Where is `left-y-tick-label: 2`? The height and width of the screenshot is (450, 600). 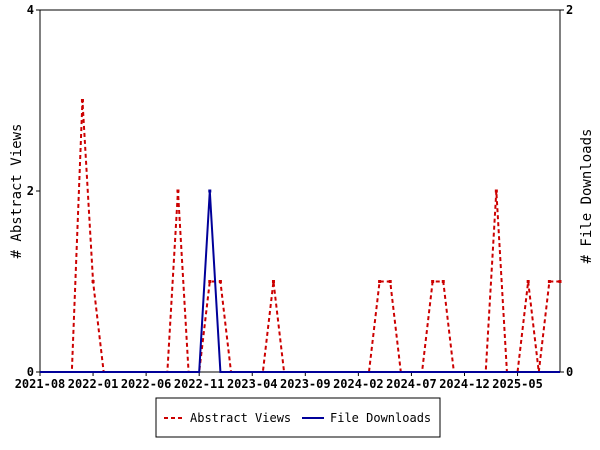 left-y-tick-label: 2 is located at coordinates (30, 191).